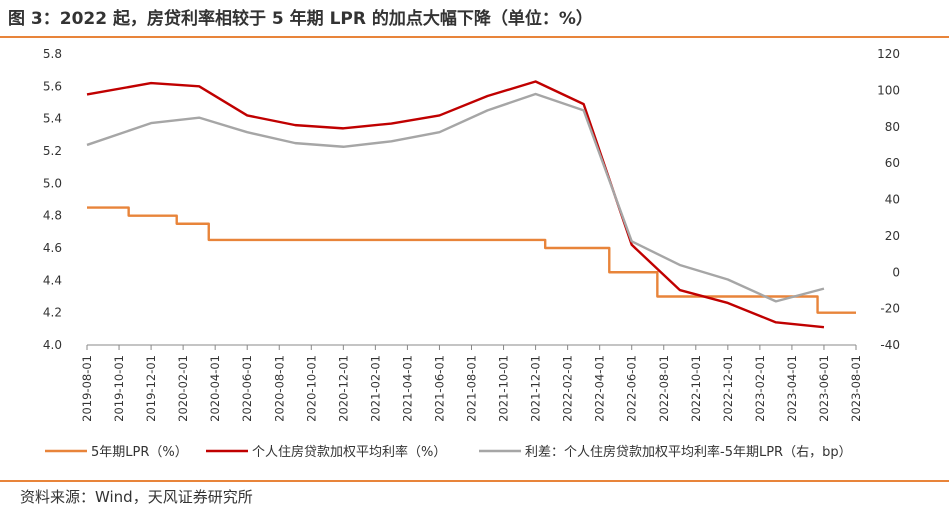 Image resolution: width=949 pixels, height=511 pixels. Describe the element at coordinates (311, 388) in the screenshot. I see `x-tick-label: 2020-10-01` at that location.